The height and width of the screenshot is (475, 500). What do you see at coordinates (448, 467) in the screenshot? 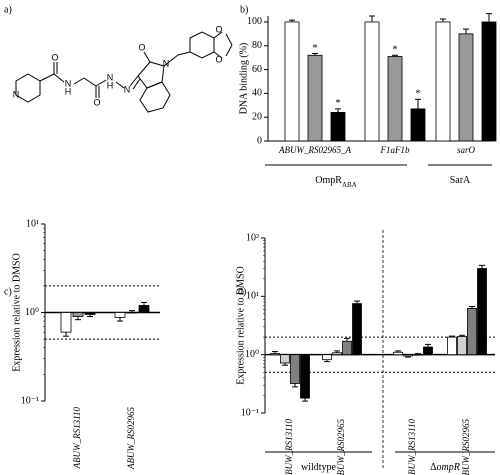
I see `group-italic: ompR` at bounding box center [448, 467].